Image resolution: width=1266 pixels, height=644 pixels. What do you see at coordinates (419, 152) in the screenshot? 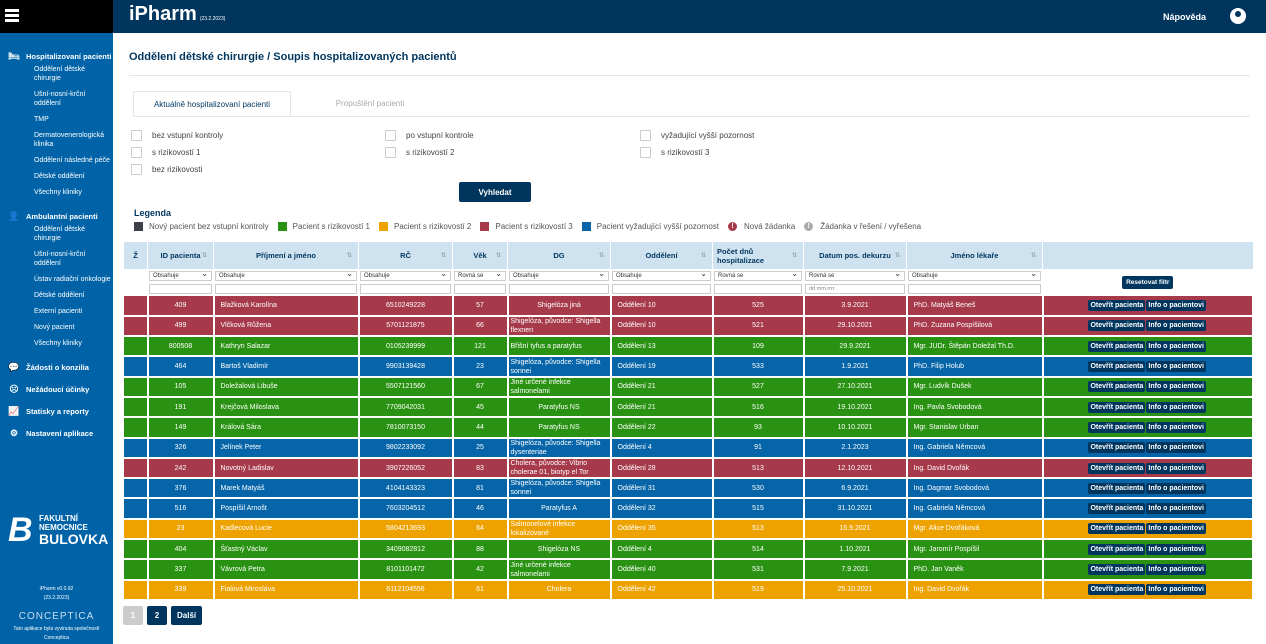
I see `filter-checkbox: s rizikovostí 2` at bounding box center [419, 152].